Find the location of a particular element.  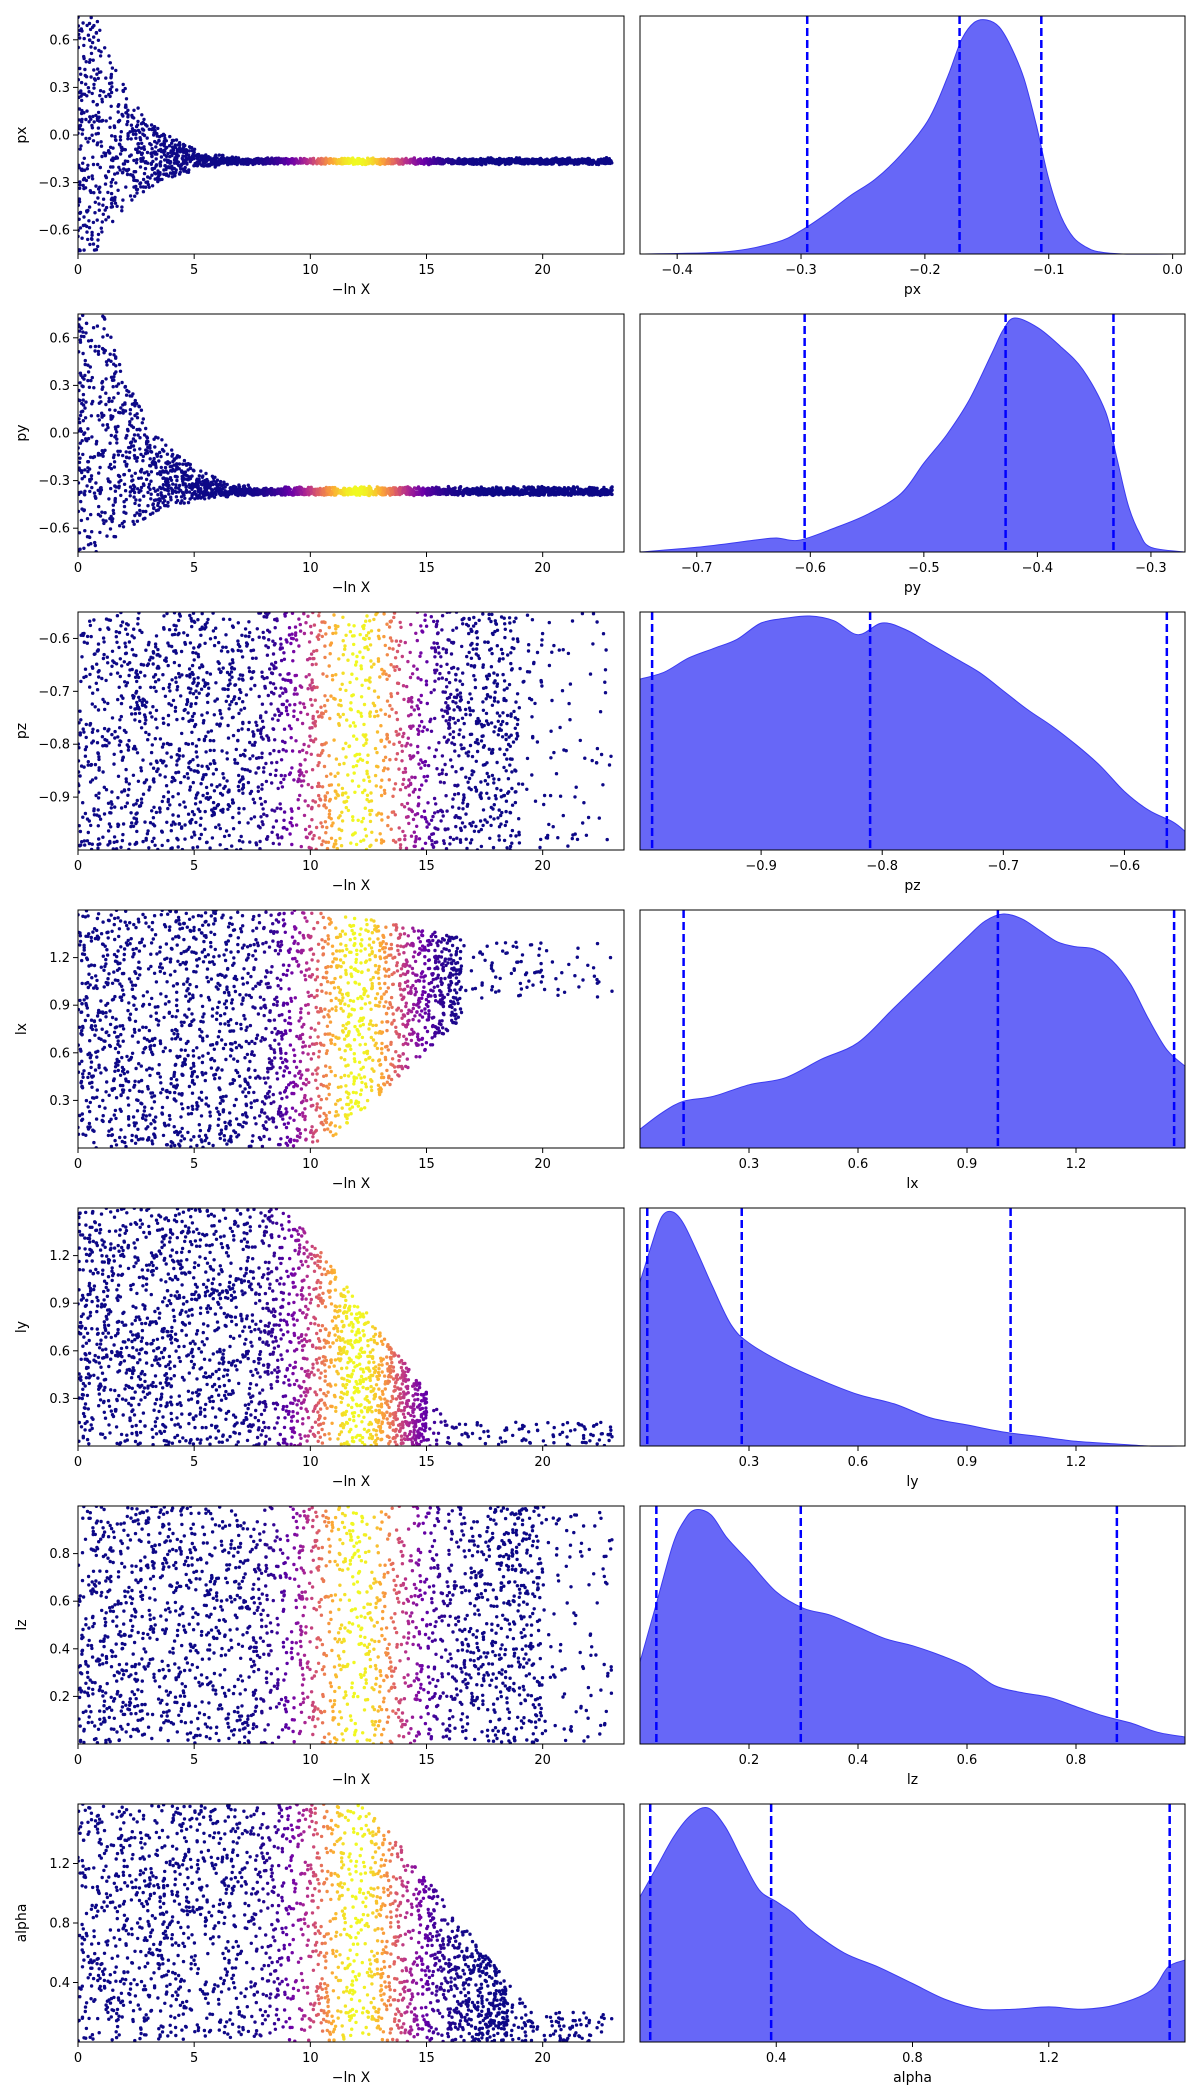

posterior-density-area is located at coordinates (912, 435).